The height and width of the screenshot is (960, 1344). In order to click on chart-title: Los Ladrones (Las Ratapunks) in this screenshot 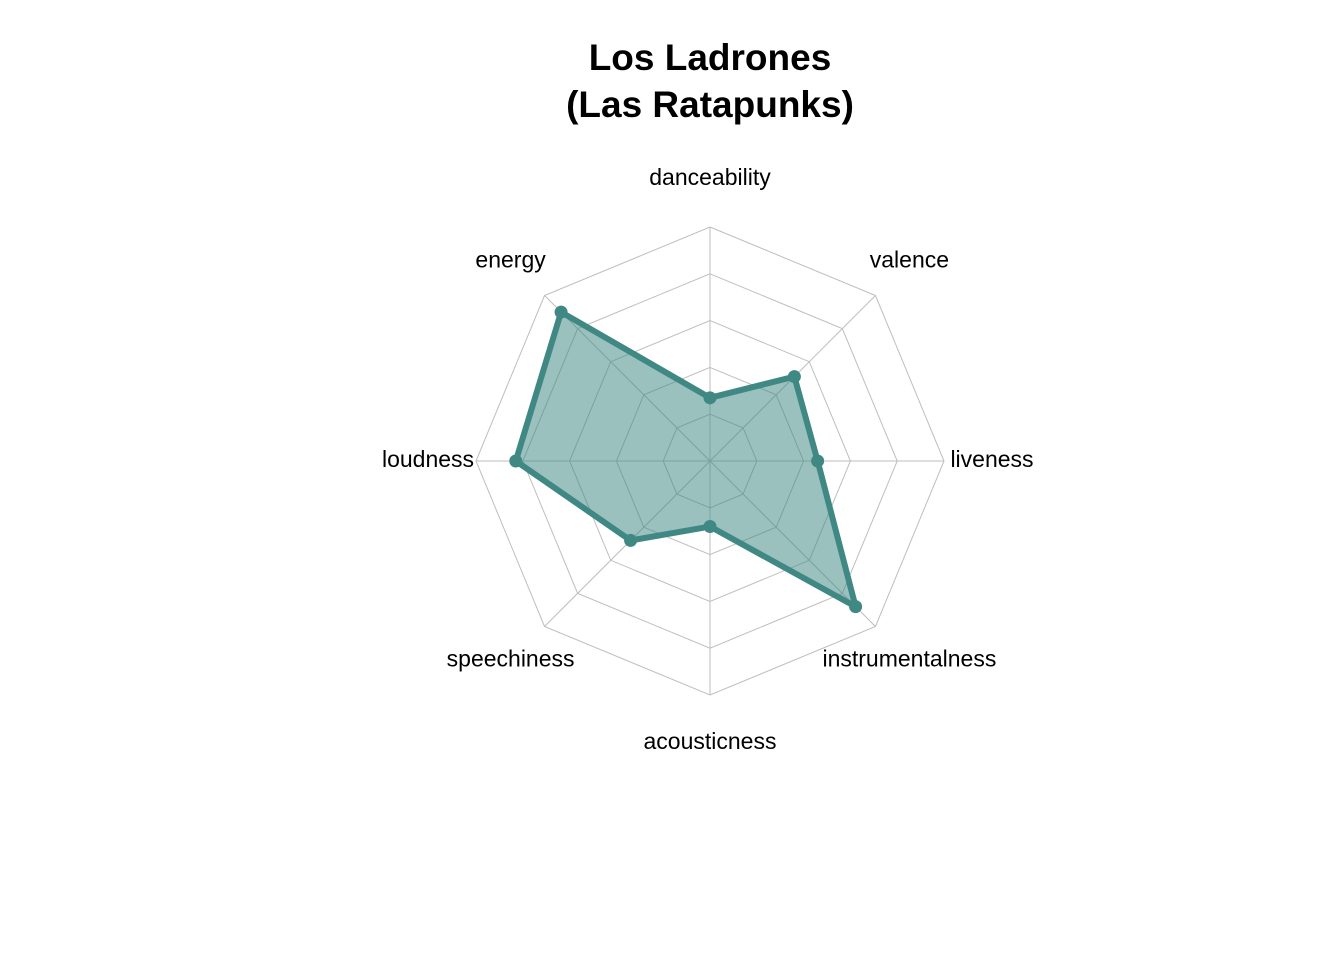, I will do `click(710, 81)`.